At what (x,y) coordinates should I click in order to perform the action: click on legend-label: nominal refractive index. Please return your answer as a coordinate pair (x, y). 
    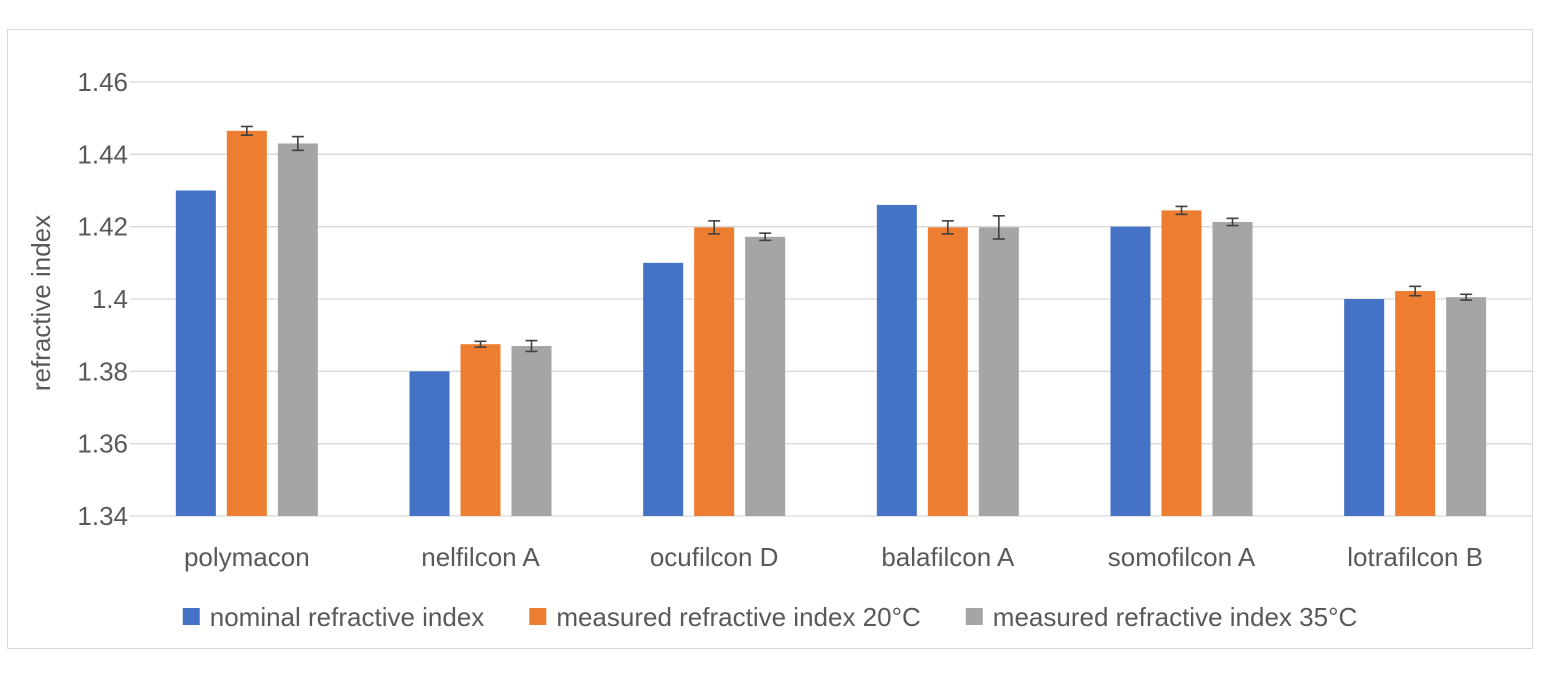
    Looking at the image, I should click on (347, 617).